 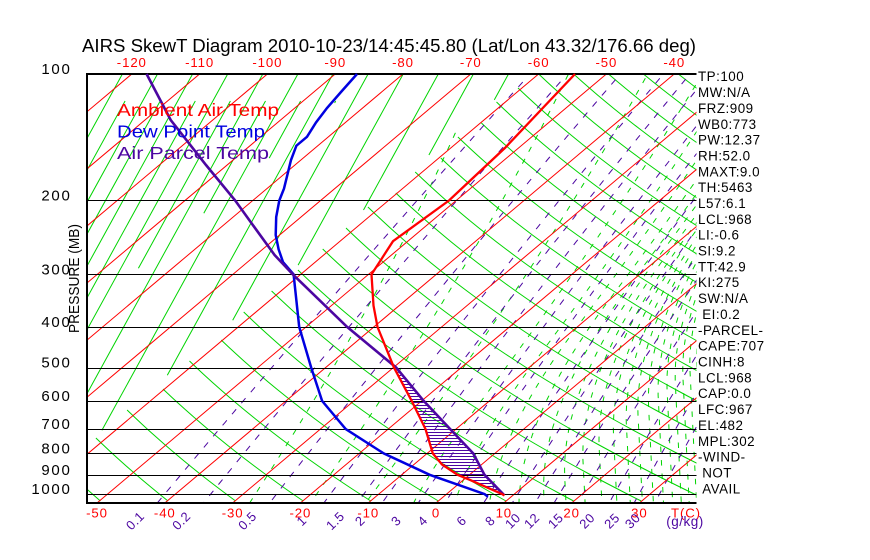 I want to click on svg-text: KI:275, so click(x=719, y=282).